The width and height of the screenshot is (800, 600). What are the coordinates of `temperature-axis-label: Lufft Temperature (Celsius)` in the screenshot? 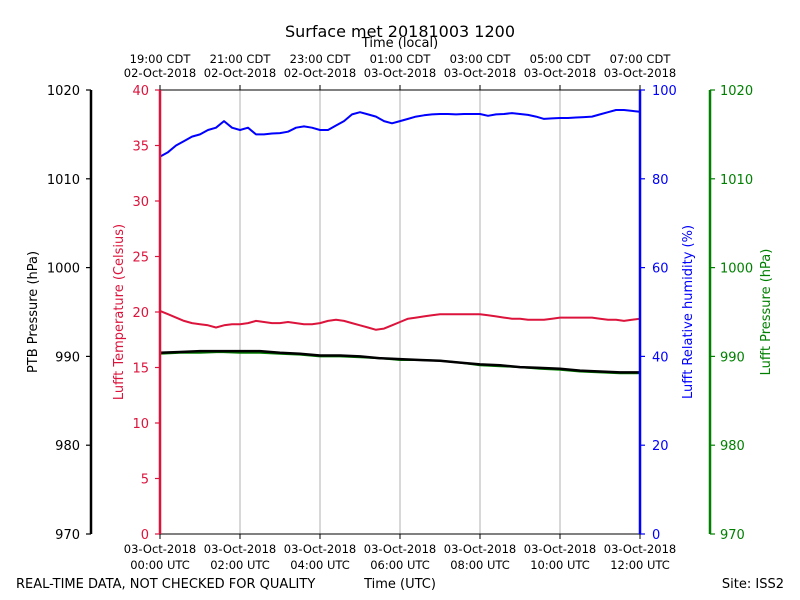 It's located at (119, 312).